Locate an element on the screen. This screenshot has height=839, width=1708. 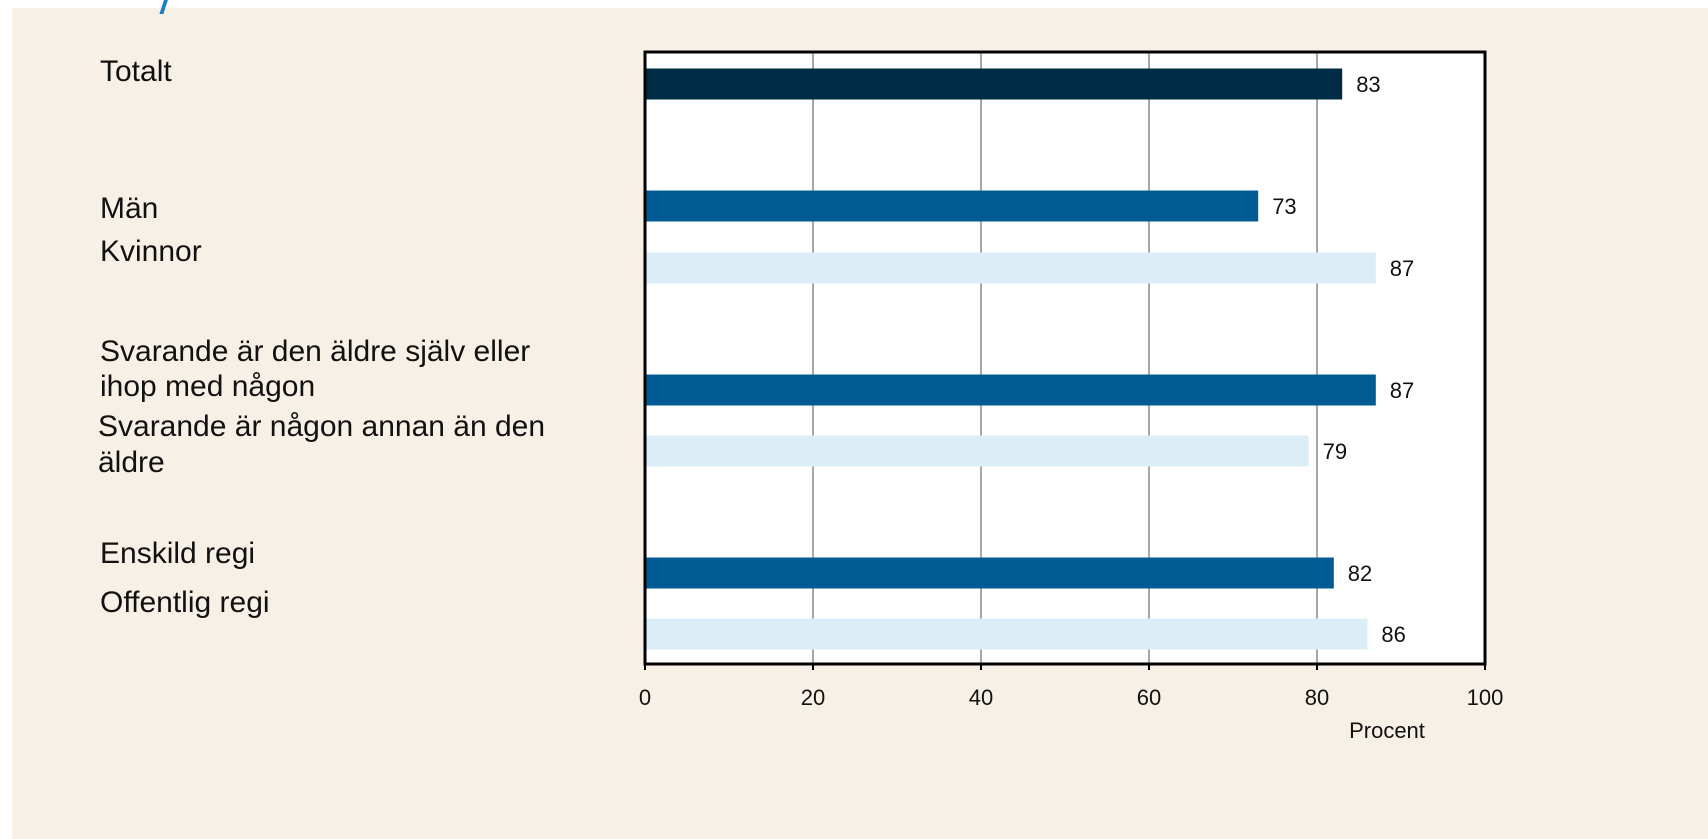
value-label-5: 82 is located at coordinates (1360, 573).